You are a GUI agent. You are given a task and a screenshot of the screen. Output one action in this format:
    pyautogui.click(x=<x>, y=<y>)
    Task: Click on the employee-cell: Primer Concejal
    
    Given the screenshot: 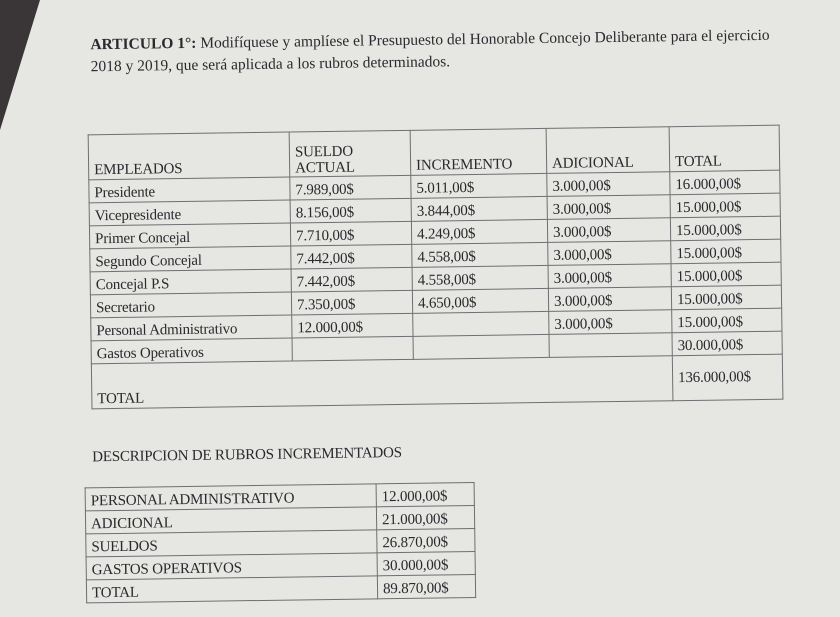 What is the action you would take?
    pyautogui.click(x=190, y=236)
    